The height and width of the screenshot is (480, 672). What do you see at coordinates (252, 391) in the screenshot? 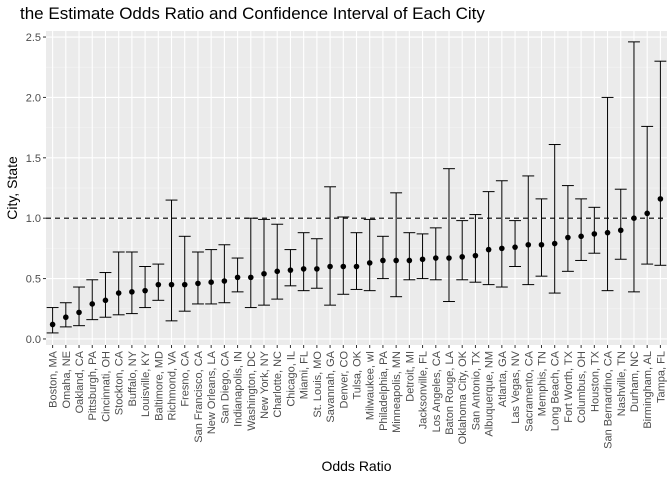
I see `x-tick-label: Washington, DC` at bounding box center [252, 391].